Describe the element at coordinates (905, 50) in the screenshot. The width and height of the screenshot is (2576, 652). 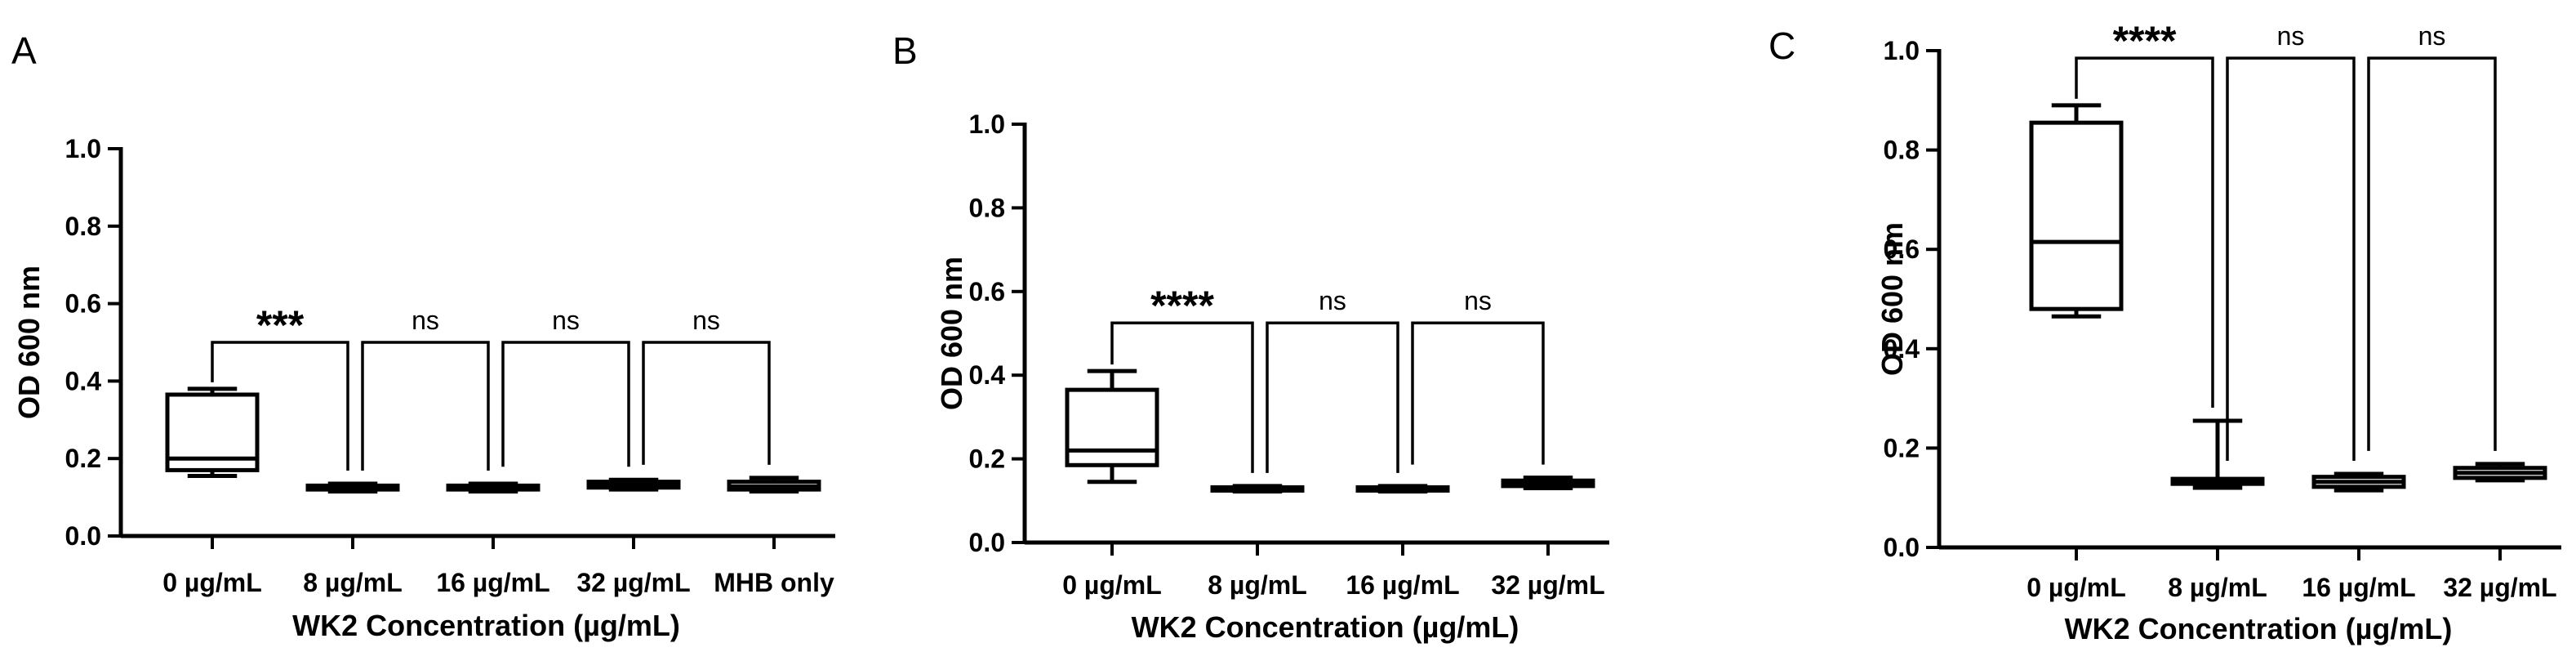
I see `panel-letter: B` at that location.